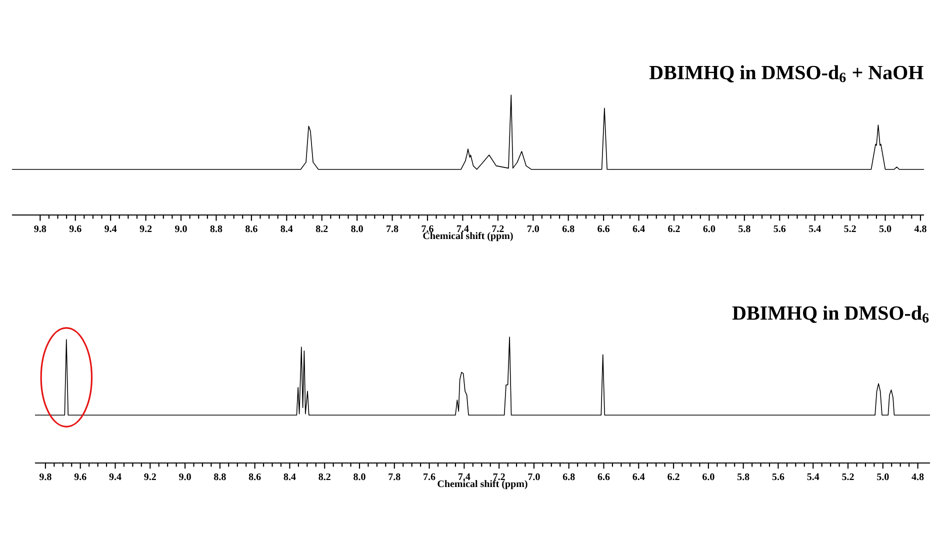 Image resolution: width=934 pixels, height=543 pixels. What do you see at coordinates (786, 73) in the screenshot?
I see `chart-title: DBIMHQ in DMSO-d$_{6}$ + NaOH` at bounding box center [786, 73].